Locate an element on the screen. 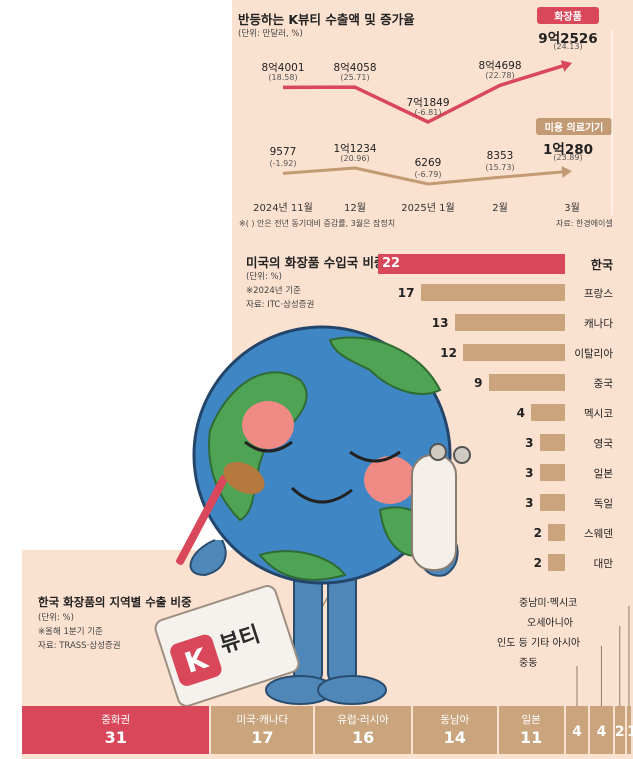  line-value-label: 8억4001 is located at coordinates (283, 68).